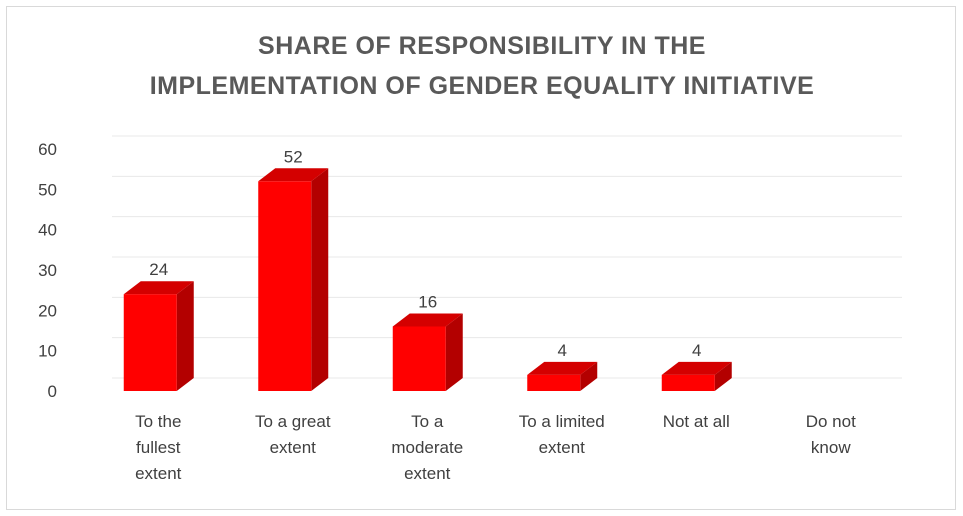 The image size is (963, 516). What do you see at coordinates (47, 351) in the screenshot?
I see `y-tick-label: 10` at bounding box center [47, 351].